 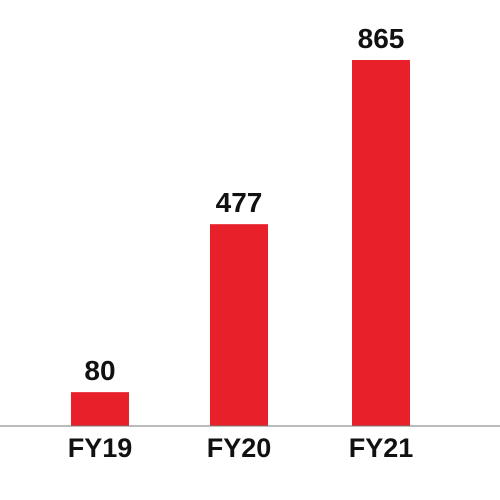 I want to click on category-label-fy20: FY20, so click(x=239, y=448).